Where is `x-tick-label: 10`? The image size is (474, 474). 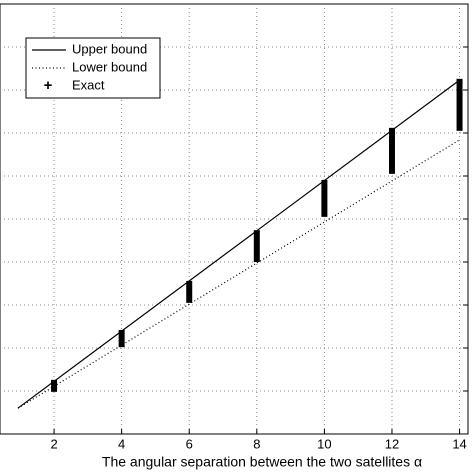 x-tick-label: 10 is located at coordinates (324, 443).